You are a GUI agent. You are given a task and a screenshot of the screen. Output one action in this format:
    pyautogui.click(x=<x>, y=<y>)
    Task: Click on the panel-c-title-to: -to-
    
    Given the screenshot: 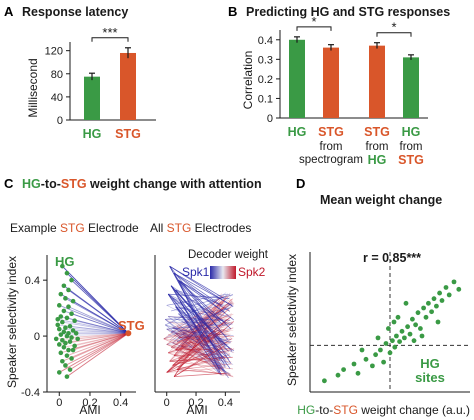 What is the action you would take?
    pyautogui.click(x=51, y=184)
    